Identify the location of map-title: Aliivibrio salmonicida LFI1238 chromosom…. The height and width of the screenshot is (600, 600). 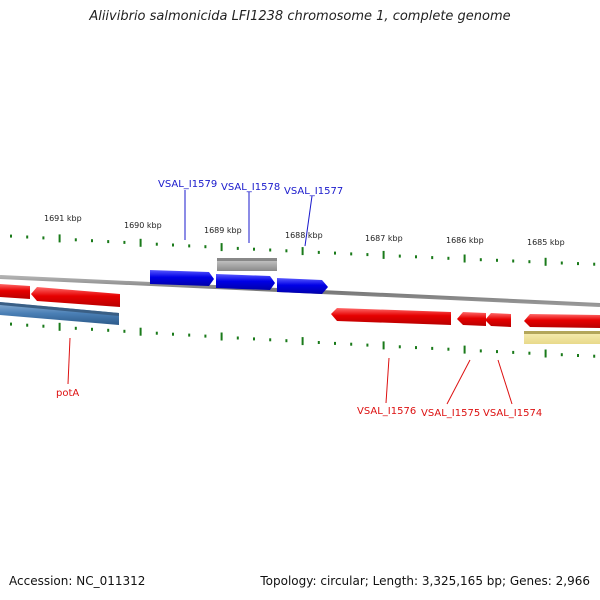
(300, 16).